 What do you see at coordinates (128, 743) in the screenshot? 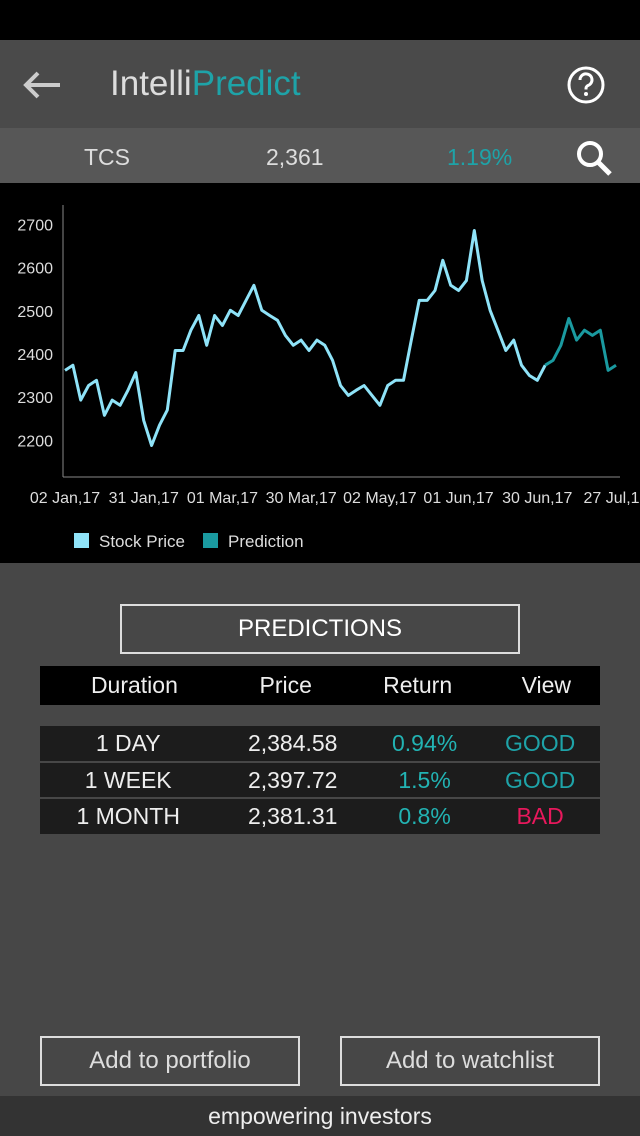
I see `duration: 1 DAY` at bounding box center [128, 743].